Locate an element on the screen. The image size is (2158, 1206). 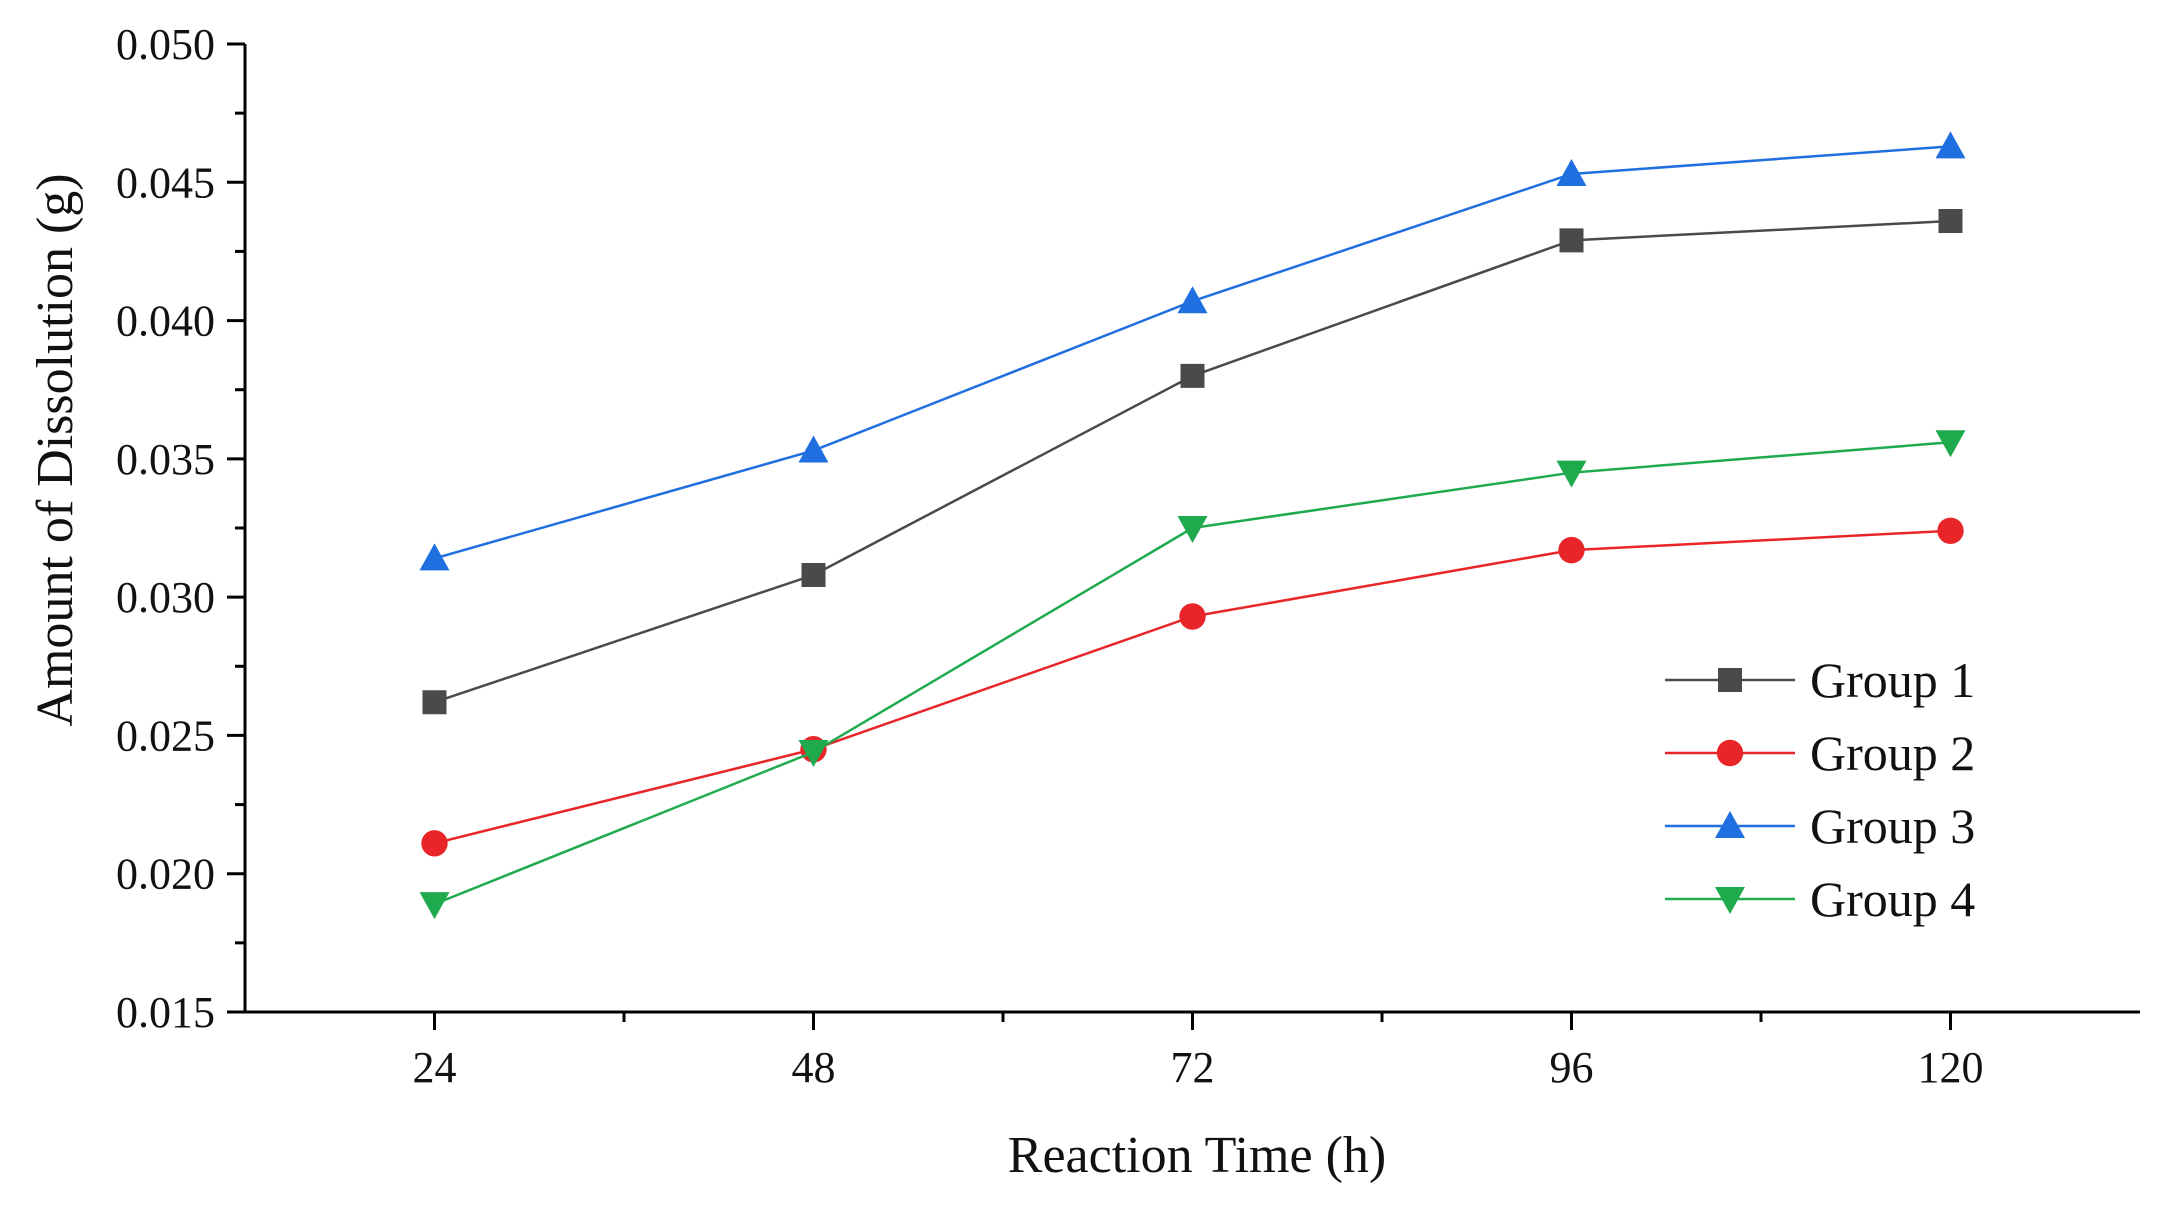
y-tick-label: 0.035 is located at coordinates (165, 459).